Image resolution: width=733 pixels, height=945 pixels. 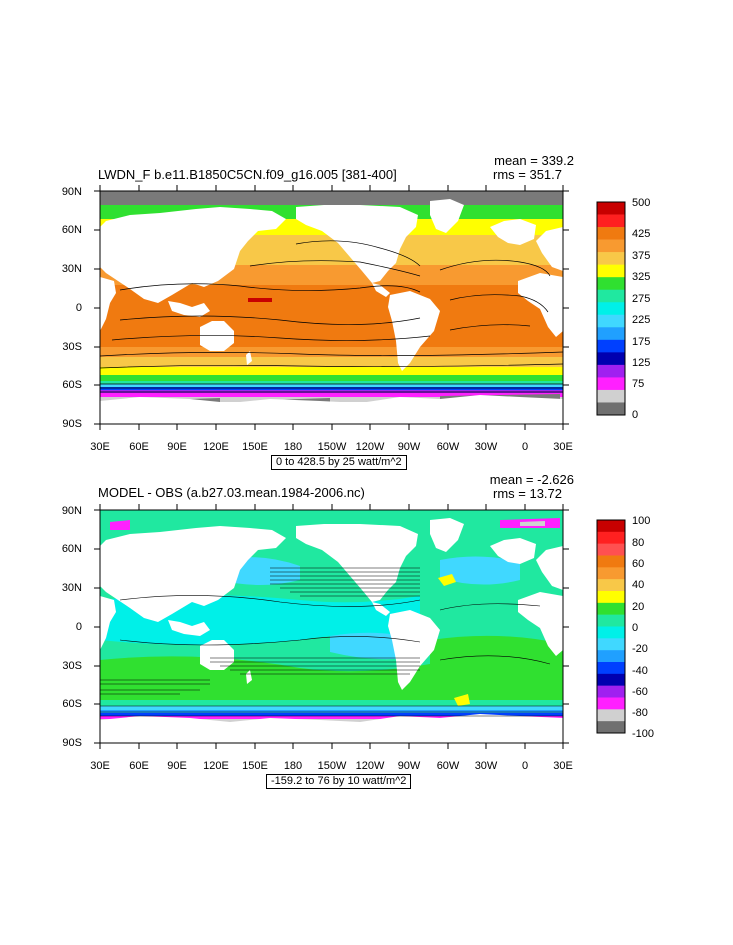 I want to click on colorbar-label: -40, so click(x=640, y=671).